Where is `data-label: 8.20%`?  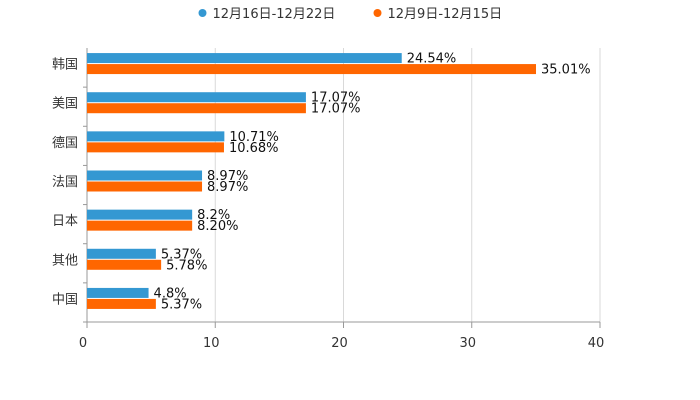 data-label: 8.20% is located at coordinates (217, 226).